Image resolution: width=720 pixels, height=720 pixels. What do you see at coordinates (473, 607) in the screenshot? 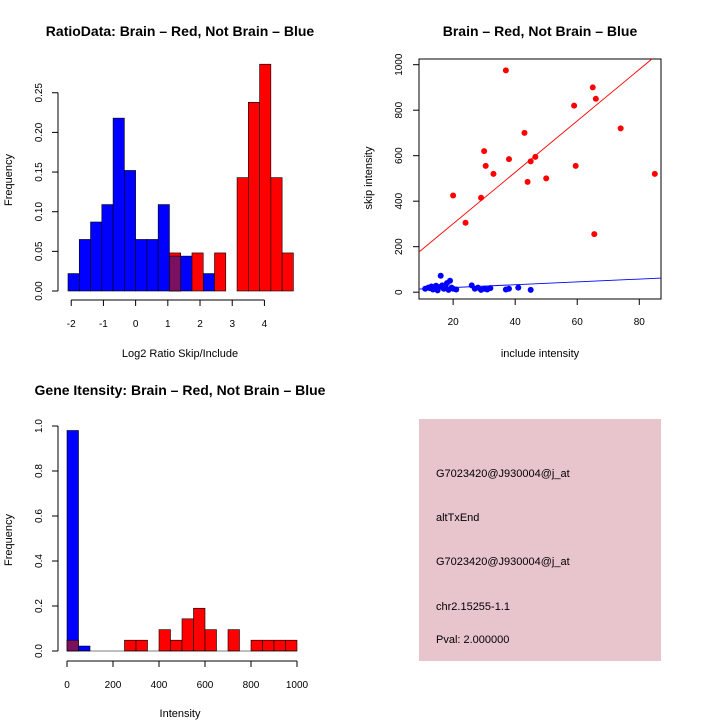
I see `info-location: chr2.15255-1.1` at bounding box center [473, 607].